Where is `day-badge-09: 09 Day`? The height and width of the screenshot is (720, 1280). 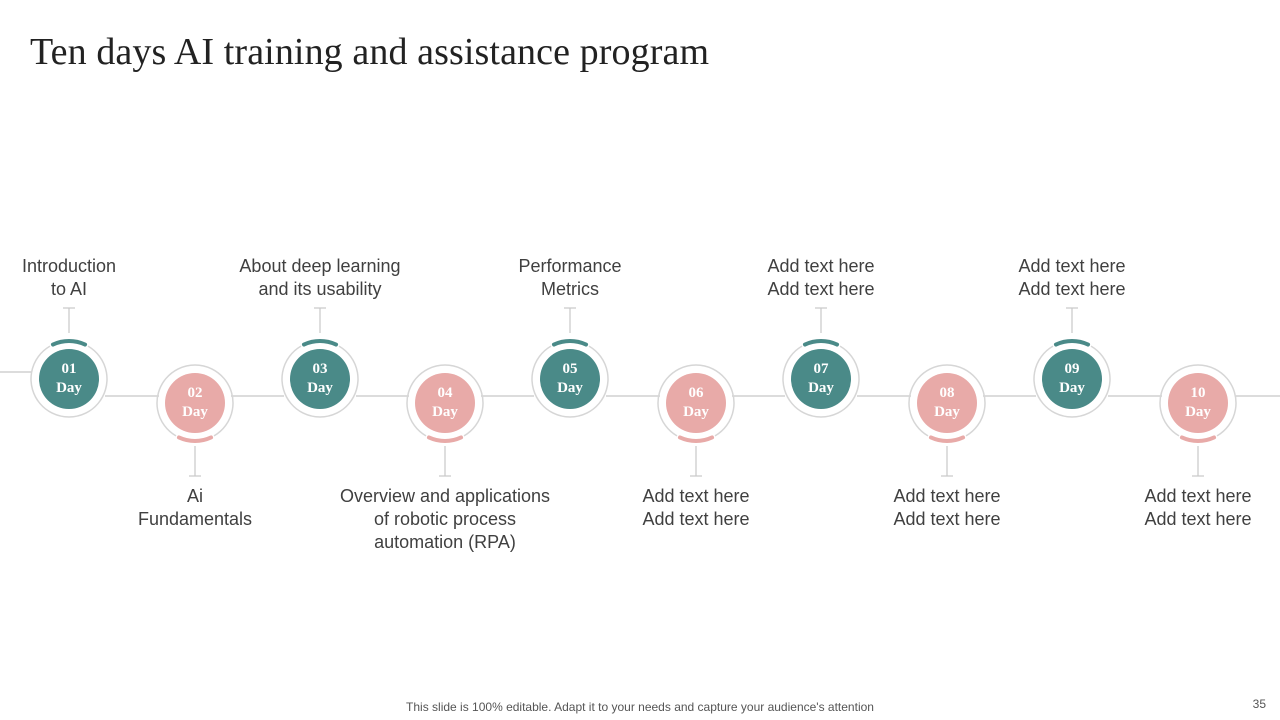
day-badge-09: 09 Day is located at coordinates (1072, 379).